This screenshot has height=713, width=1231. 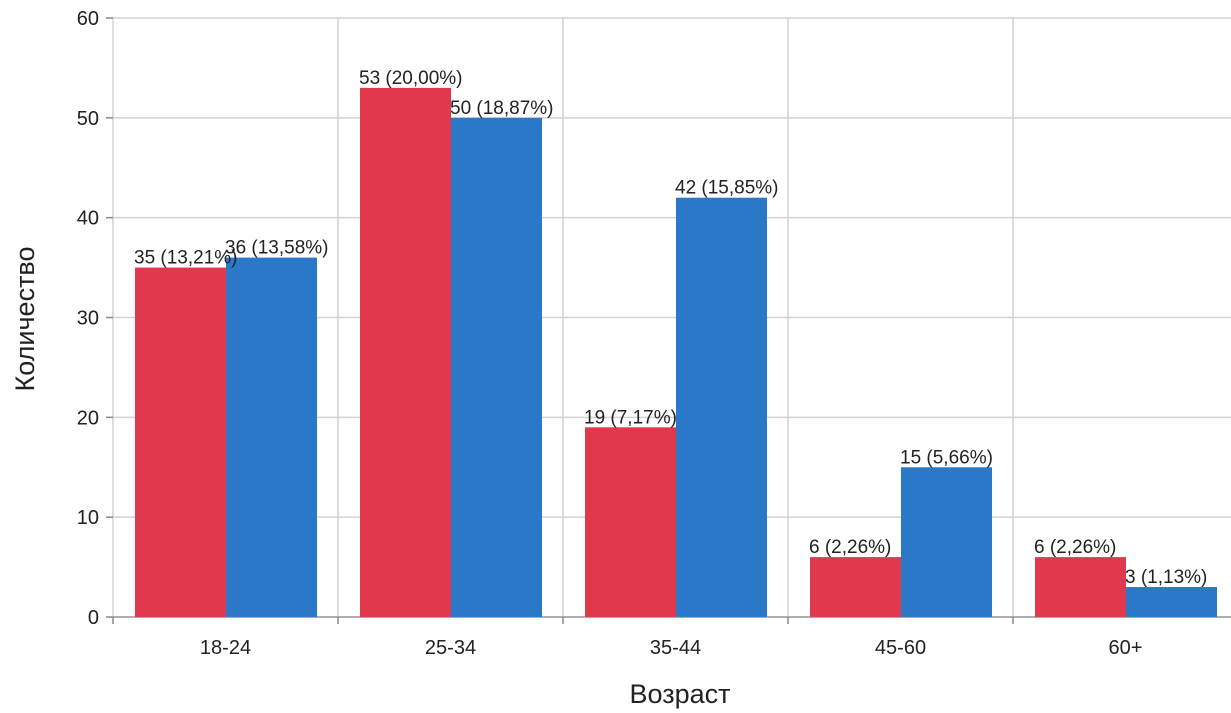 I want to click on data-label: 35 (13,21%), so click(x=186, y=258).